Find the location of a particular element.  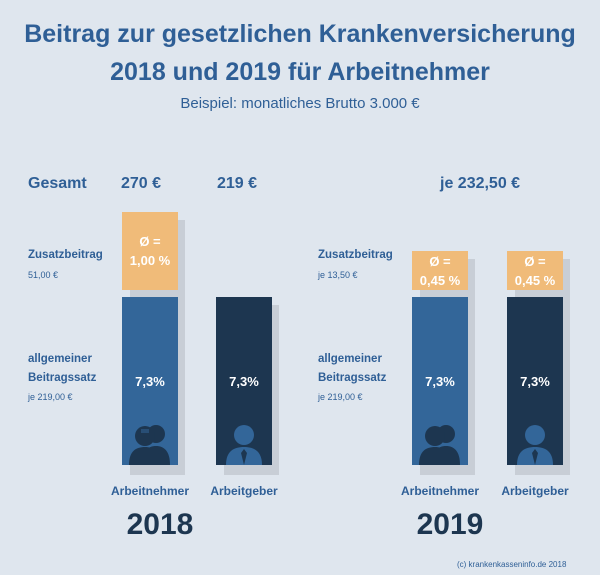

bar-zusatz-2019-arbeitnehmer: Ø = 0,45 % is located at coordinates (440, 270).